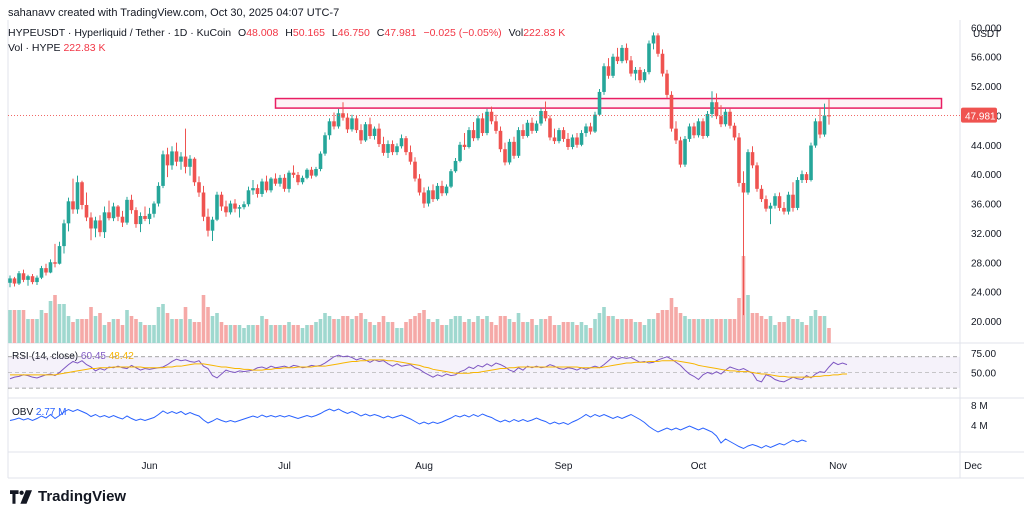  What do you see at coordinates (980, 117) in the screenshot?
I see `last-price-tag-text: 47.981` at bounding box center [980, 117].